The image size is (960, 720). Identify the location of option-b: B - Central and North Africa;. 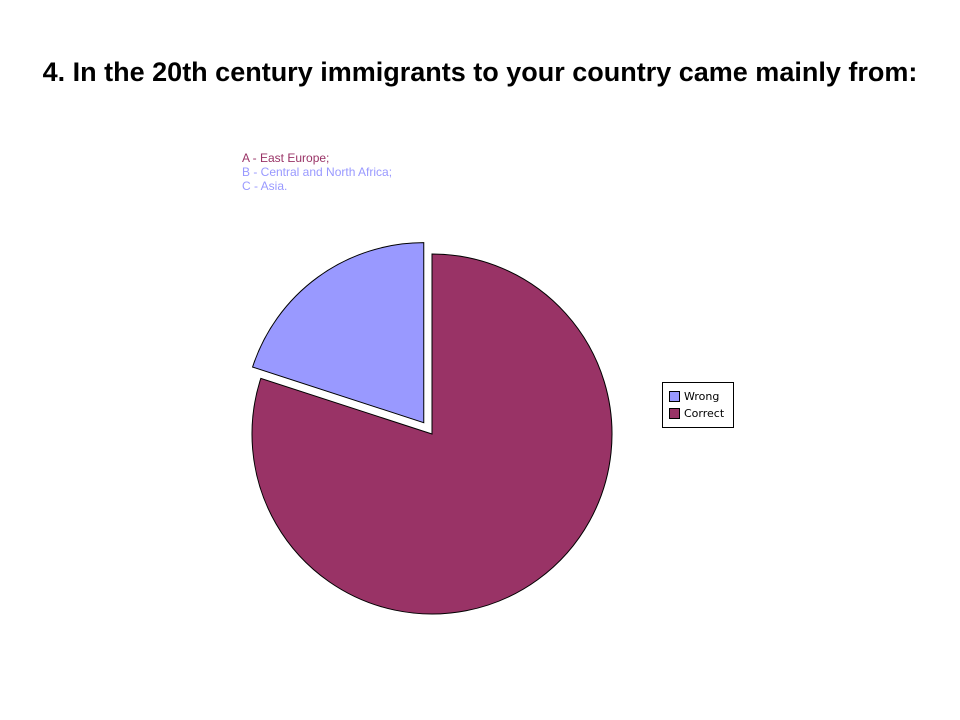
(317, 172).